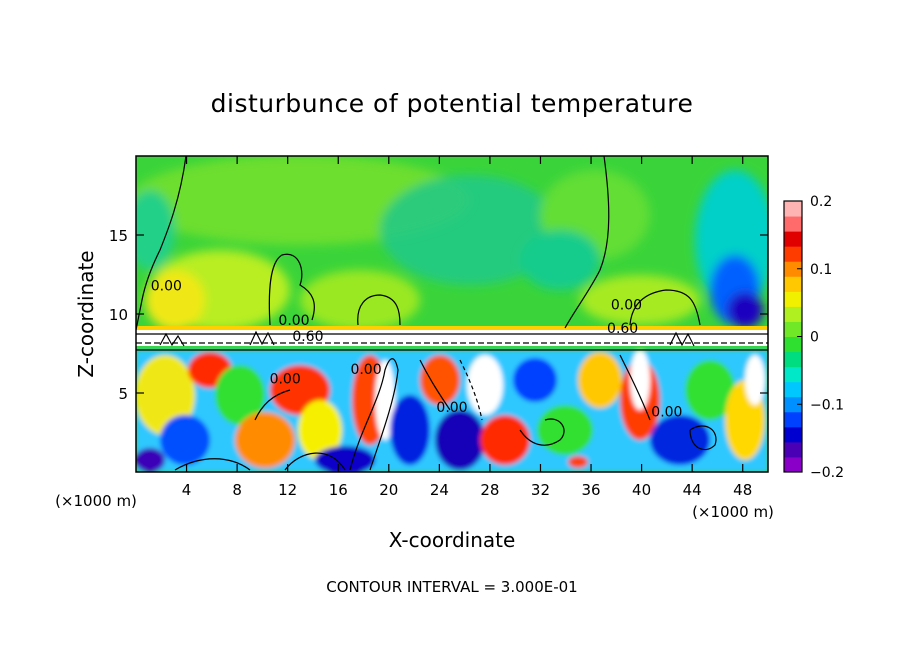 The image size is (904, 654). Describe the element at coordinates (489, 490) in the screenshot. I see `x-tick-label: 28` at that location.